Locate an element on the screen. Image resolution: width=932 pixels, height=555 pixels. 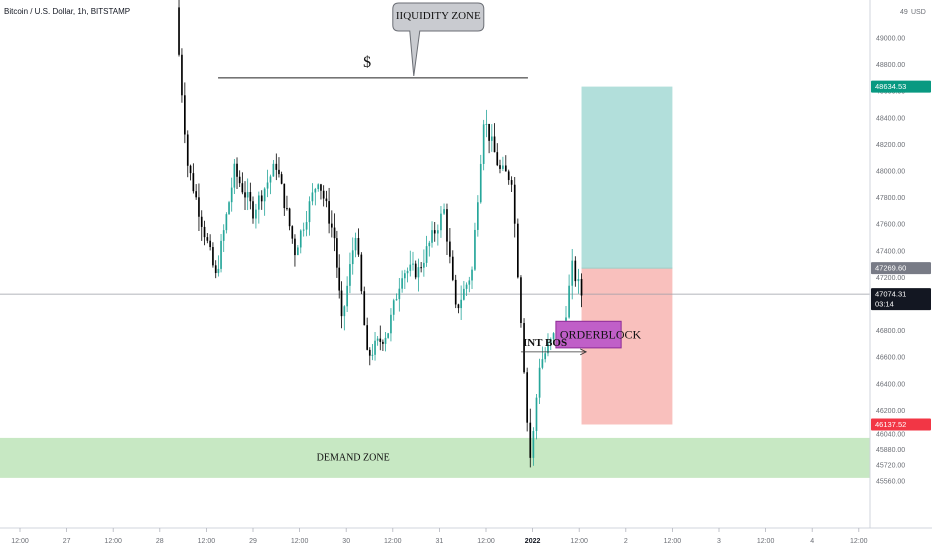
liquidity-zone-callout is located at coordinates (438, 39).